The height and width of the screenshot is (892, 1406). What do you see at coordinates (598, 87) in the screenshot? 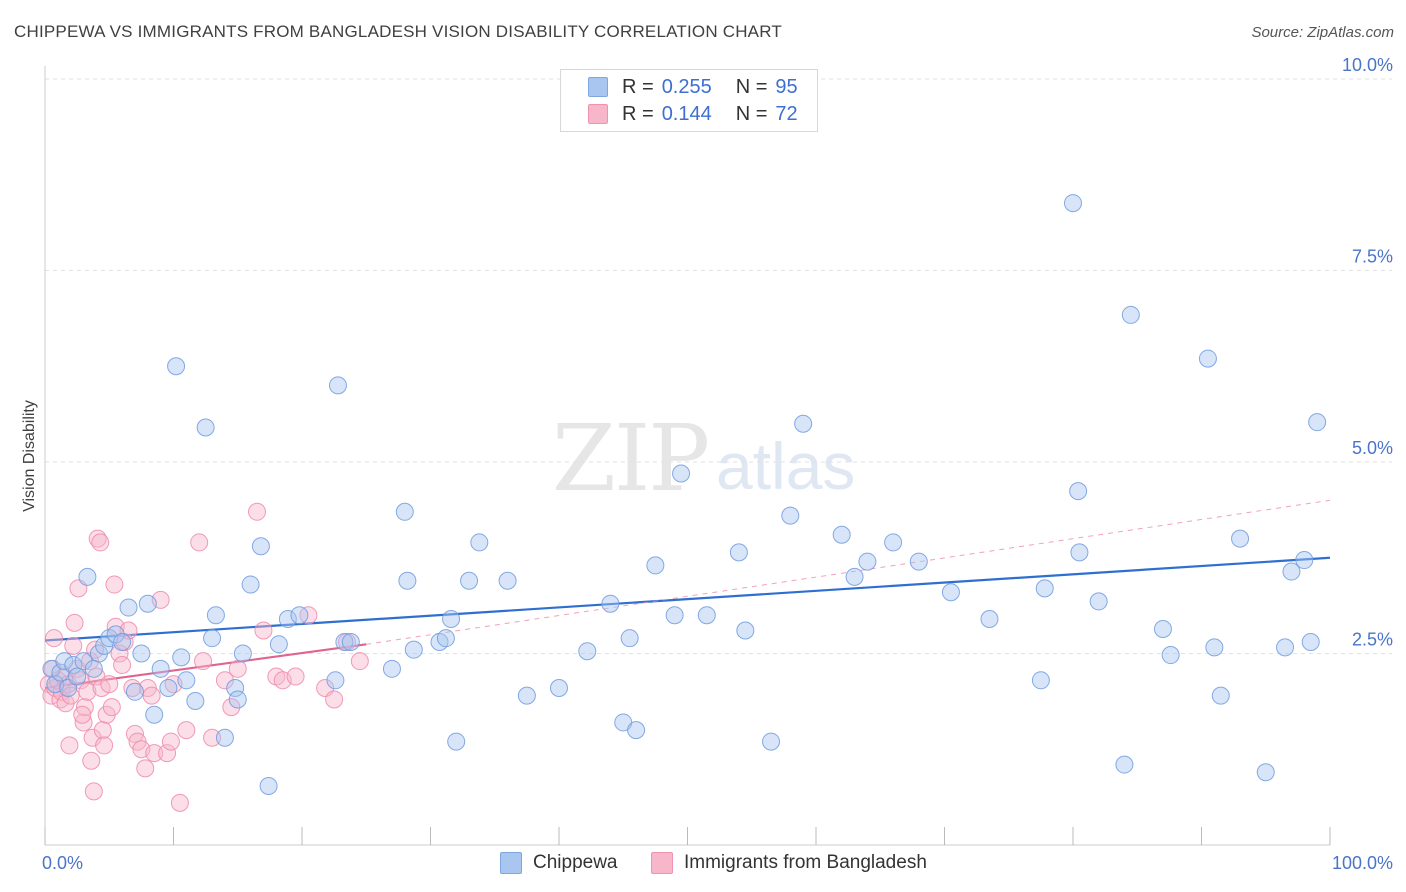
I see `legend-swatch-chippewa` at bounding box center [598, 87].